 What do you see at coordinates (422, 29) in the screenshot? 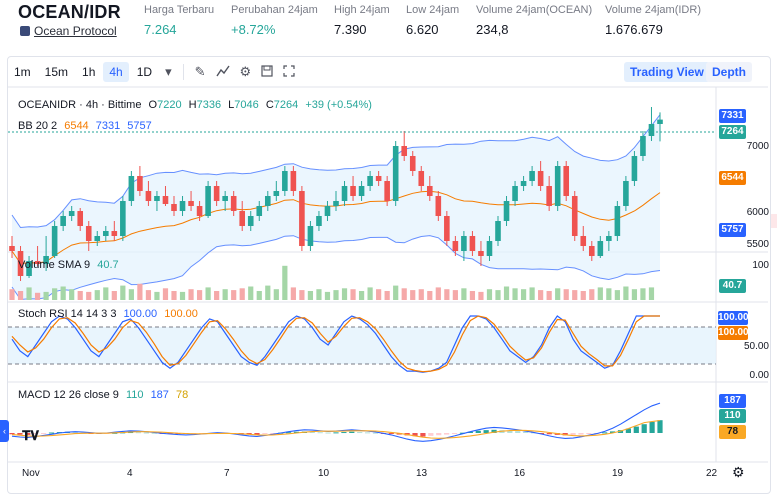
I see `stat-value: 6.620` at bounding box center [422, 29].